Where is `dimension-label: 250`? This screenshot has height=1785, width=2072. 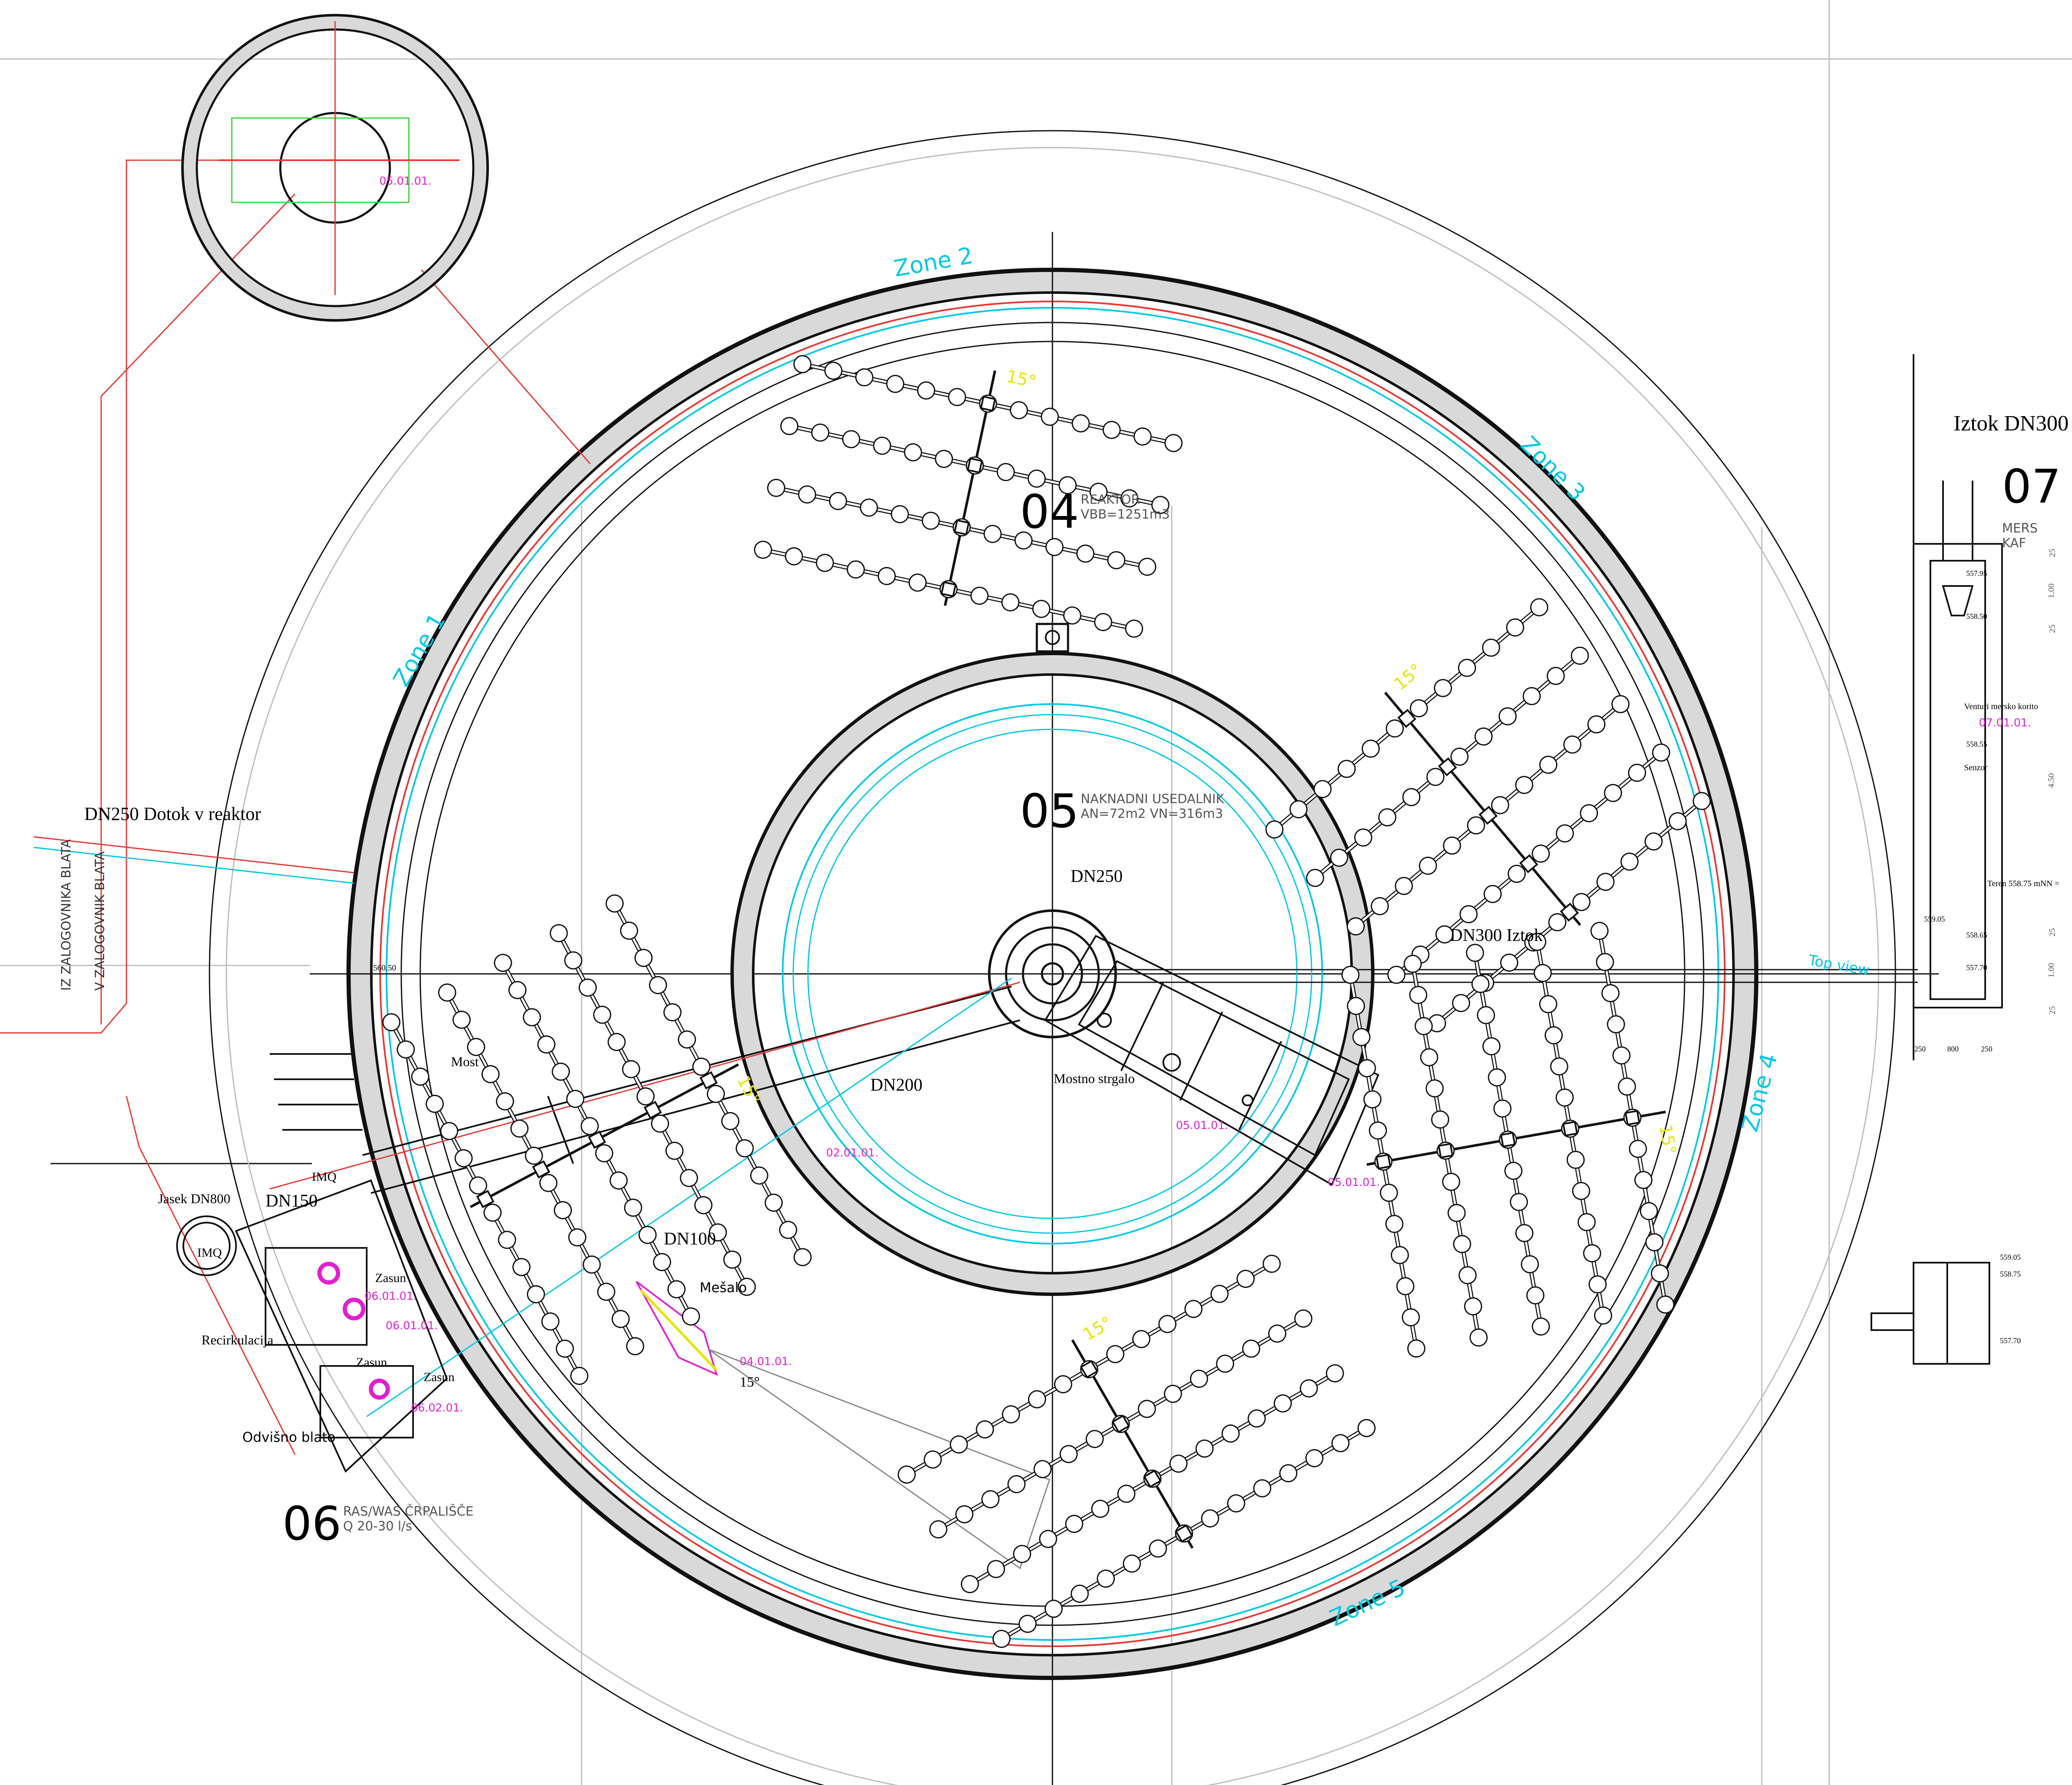
dimension-label: 250 is located at coordinates (1986, 1049).